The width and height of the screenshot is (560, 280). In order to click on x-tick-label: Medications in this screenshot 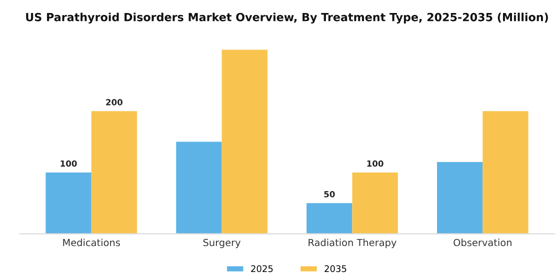, I will do `click(91, 242)`.